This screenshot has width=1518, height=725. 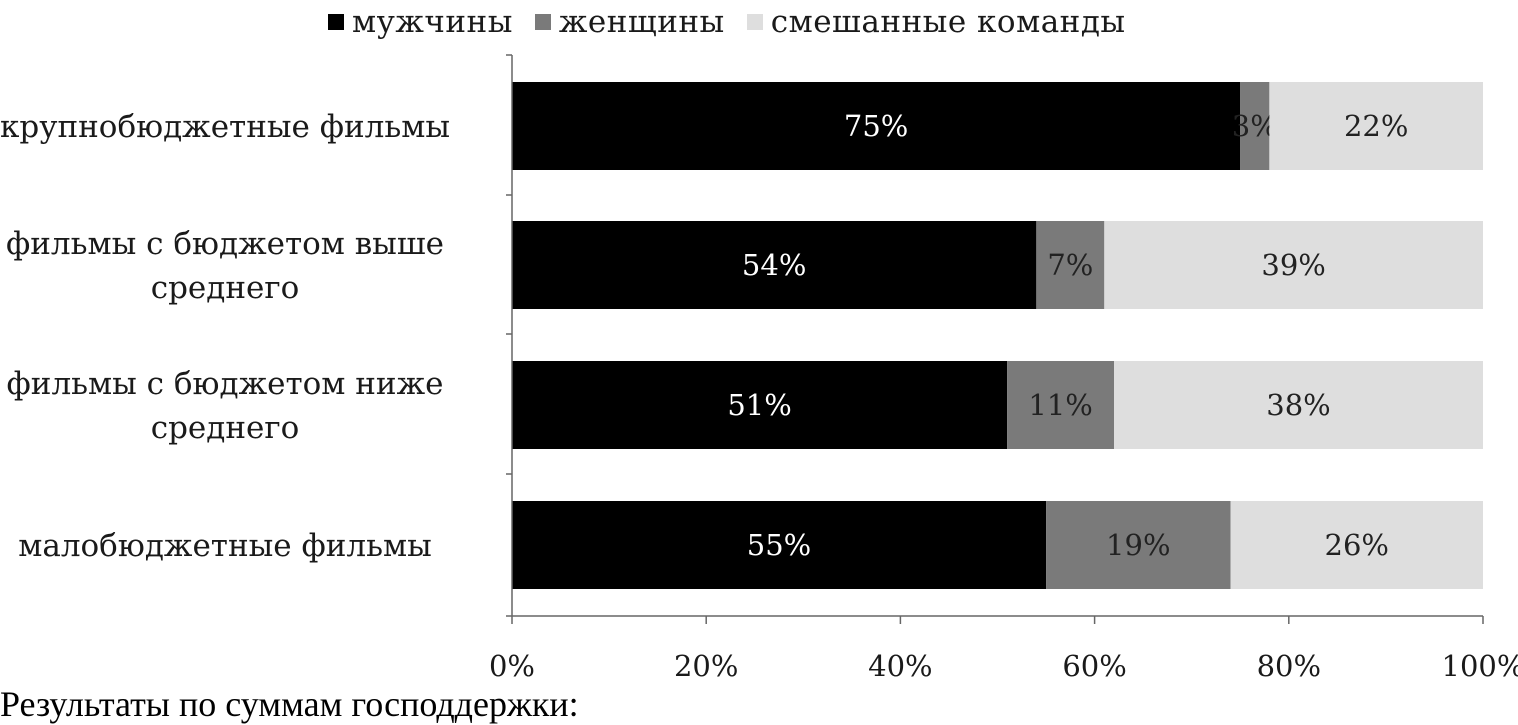 I want to click on x-tick-label: 40%, so click(x=900, y=666).